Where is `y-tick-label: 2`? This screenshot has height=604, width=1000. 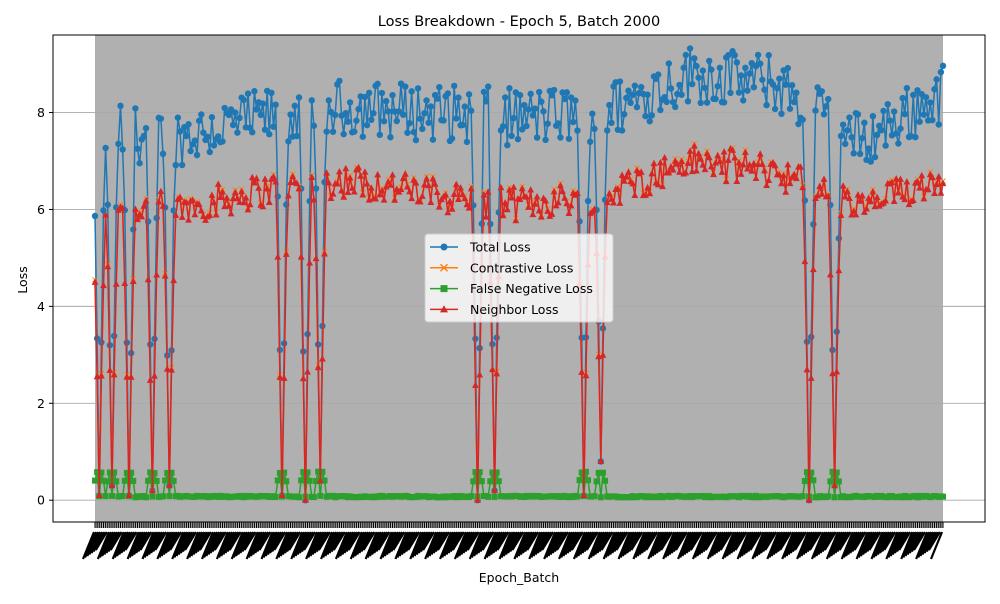 y-tick-label: 2 is located at coordinates (41, 403).